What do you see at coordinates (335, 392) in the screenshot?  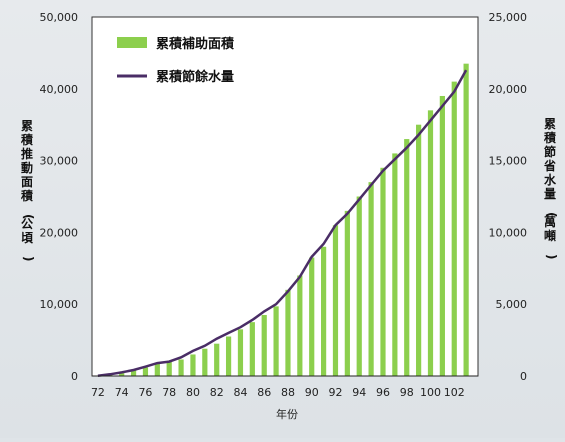 I see `x-tick-label: 92` at bounding box center [335, 392].